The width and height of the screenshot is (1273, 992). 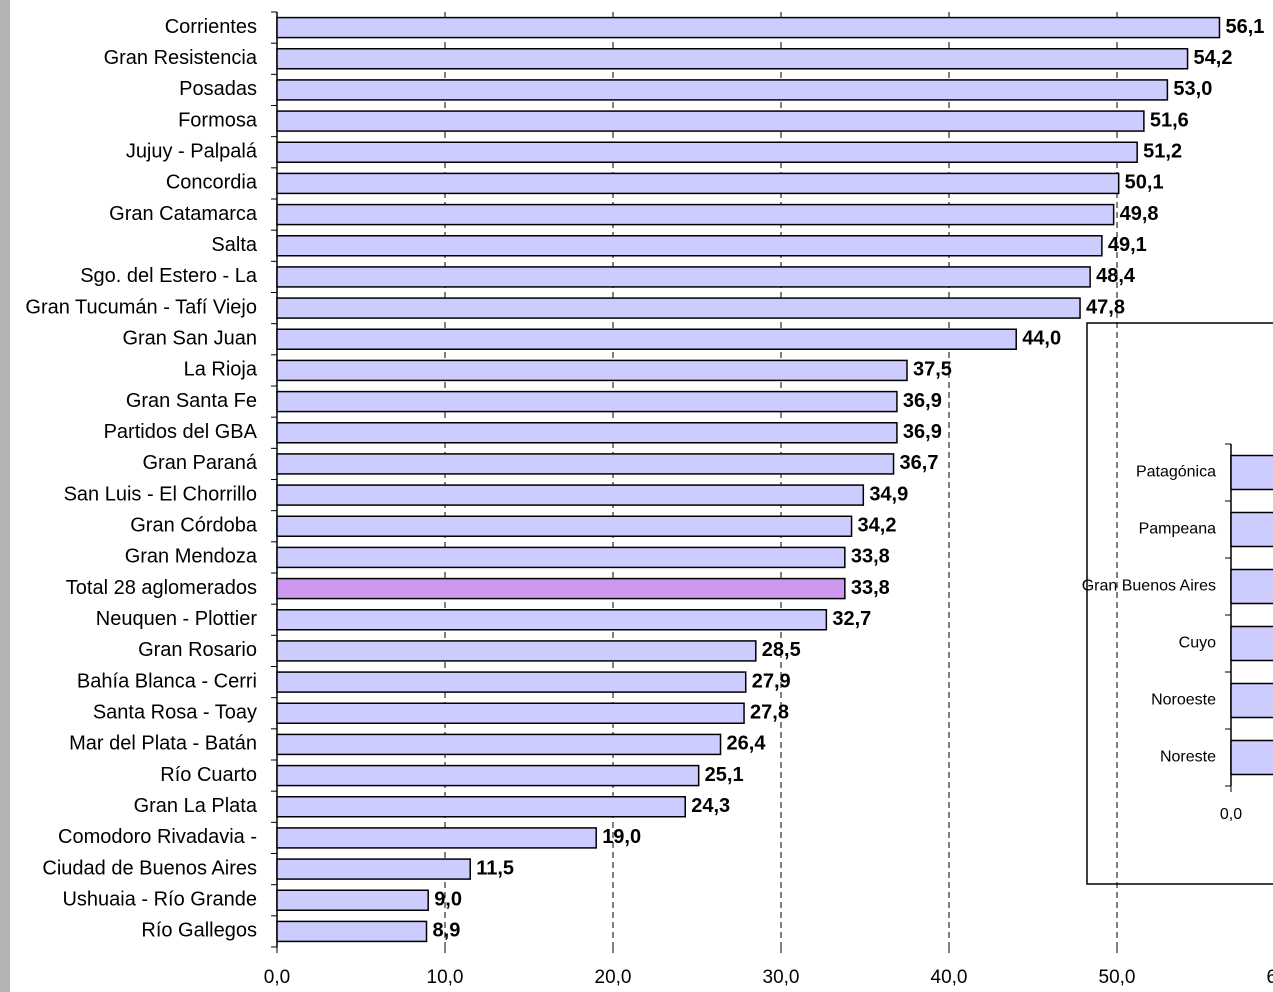 What do you see at coordinates (157, 837) in the screenshot?
I see `category-label: Comodoro Rivadavia -` at bounding box center [157, 837].